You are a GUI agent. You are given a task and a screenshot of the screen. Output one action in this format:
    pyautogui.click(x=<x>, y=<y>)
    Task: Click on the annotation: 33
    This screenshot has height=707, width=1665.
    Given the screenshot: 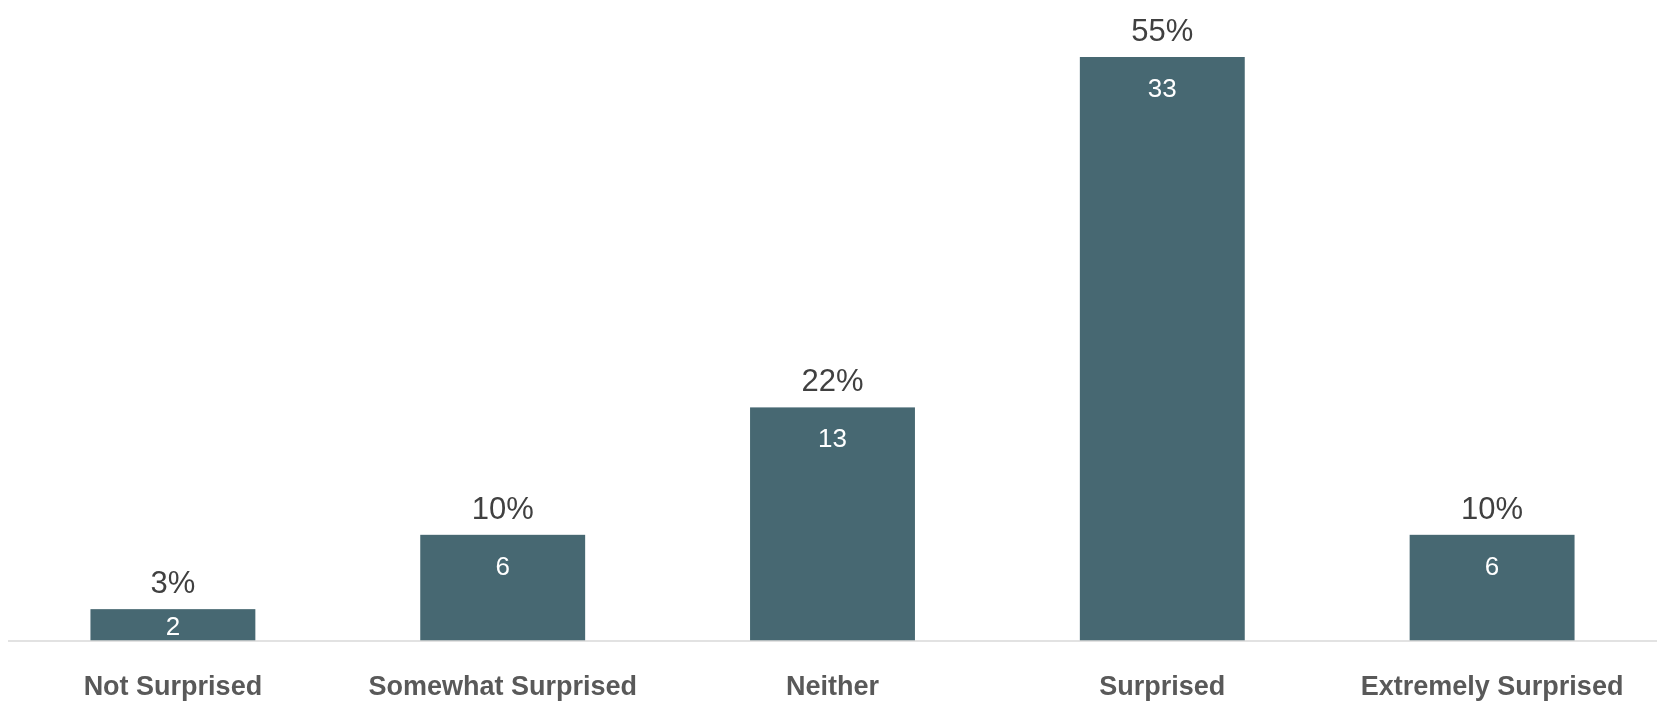 What is the action you would take?
    pyautogui.click(x=1162, y=88)
    